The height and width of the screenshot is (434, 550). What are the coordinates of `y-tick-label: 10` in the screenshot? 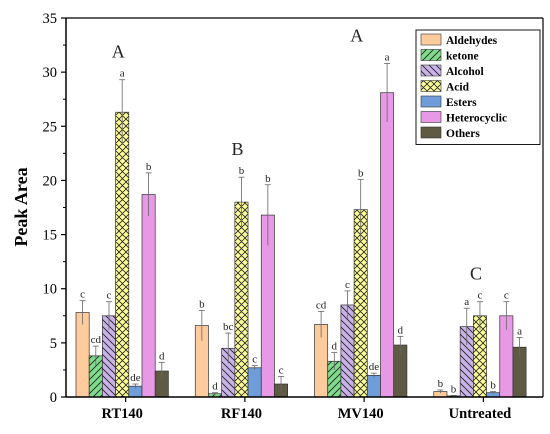 It's located at (50, 290).